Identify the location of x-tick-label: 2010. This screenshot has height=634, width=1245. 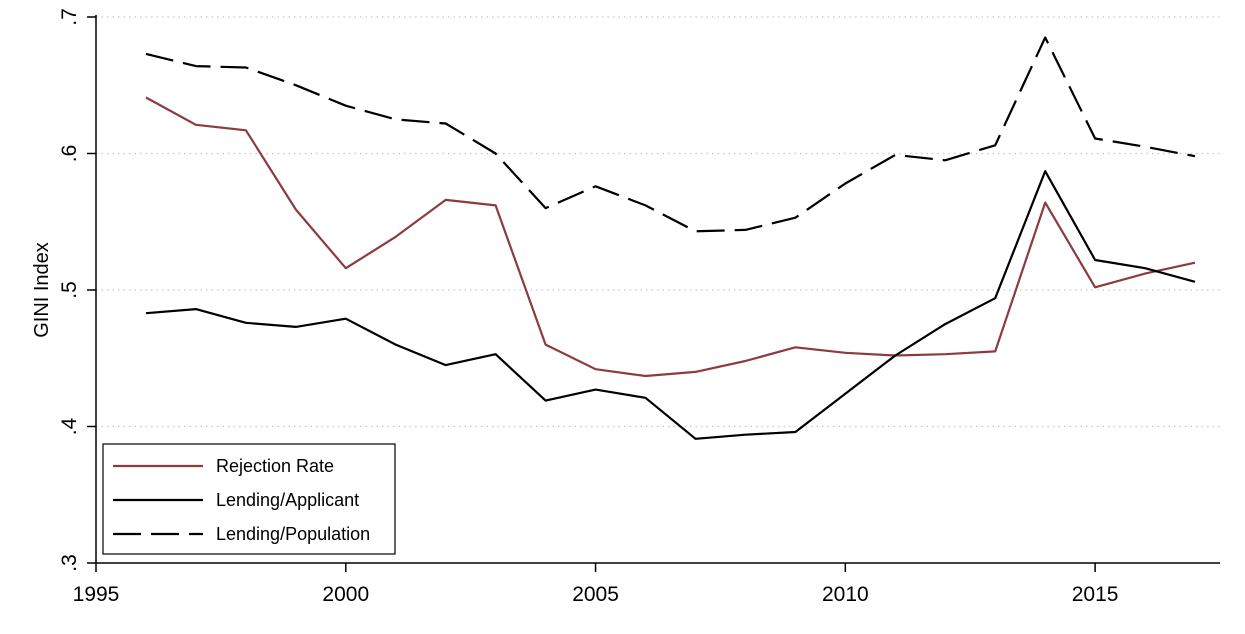
(845, 594).